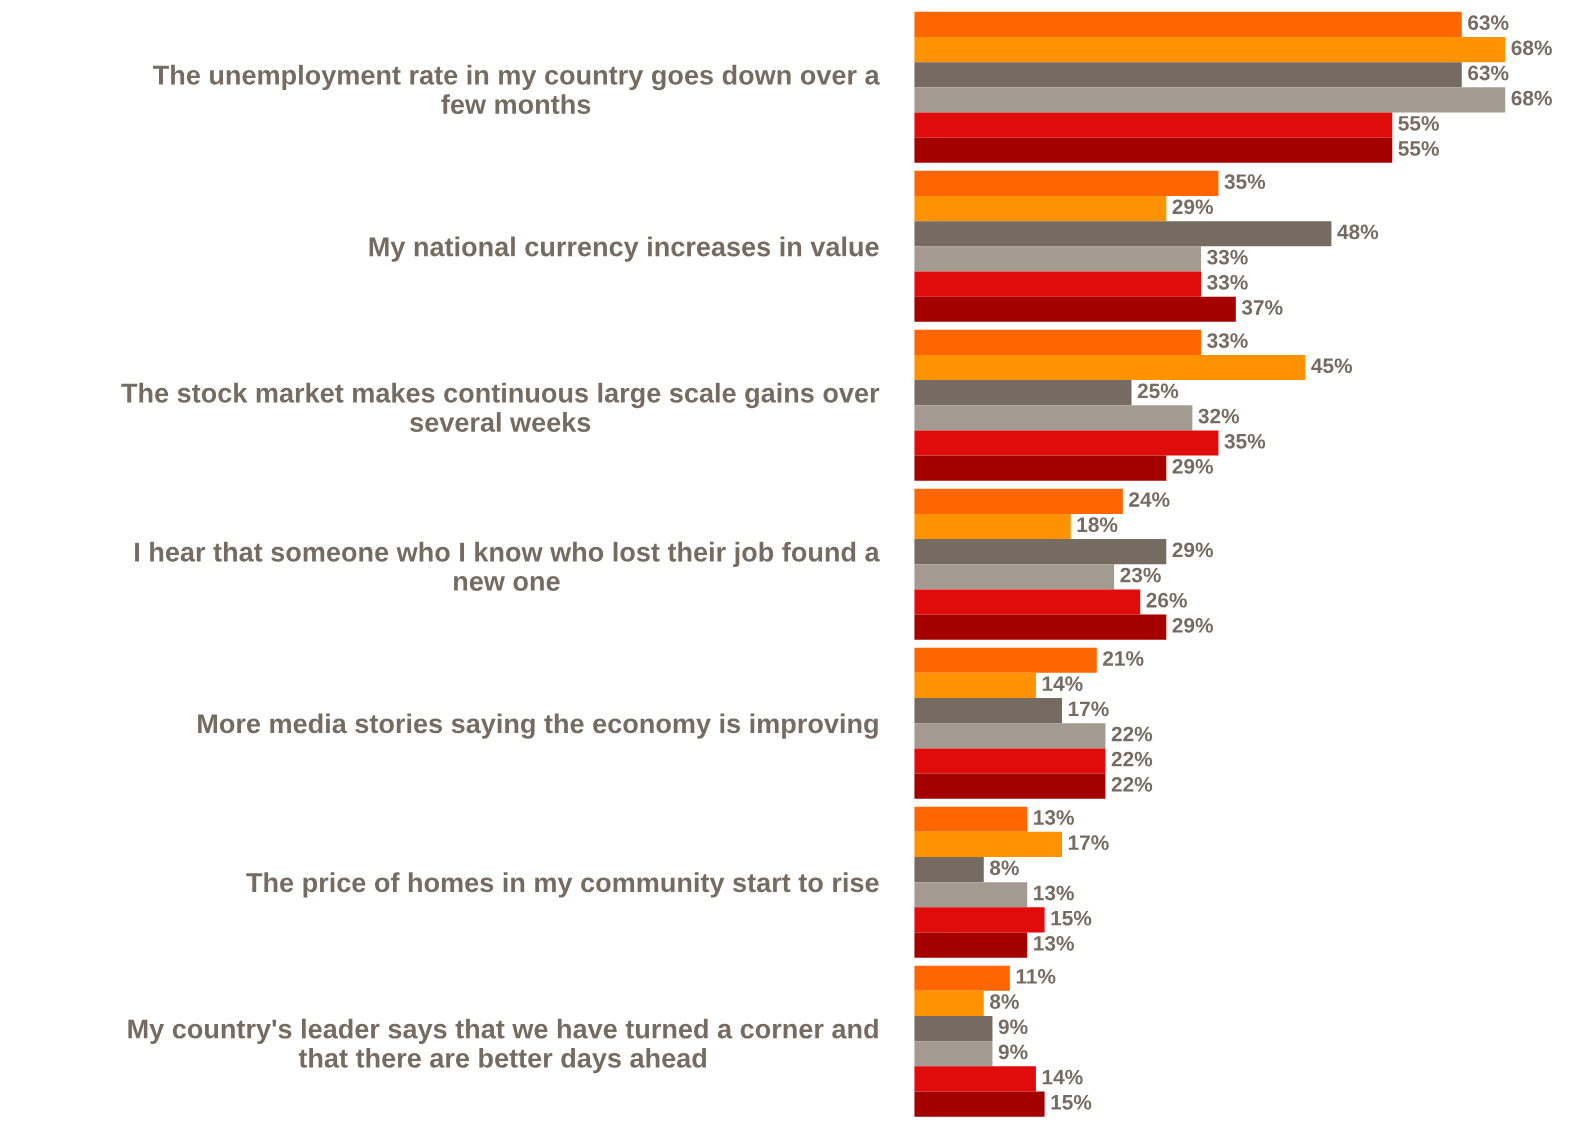 The width and height of the screenshot is (1590, 1124). I want to click on data-label: 18%, so click(1097, 525).